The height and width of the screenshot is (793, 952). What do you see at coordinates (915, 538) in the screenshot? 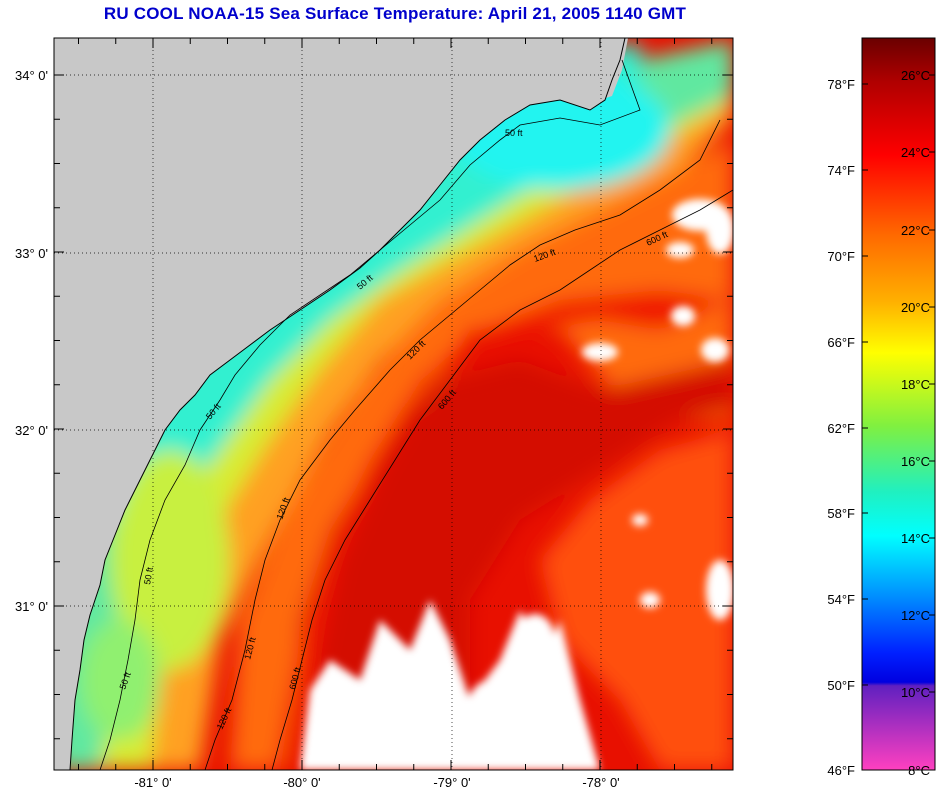
I see `colorbar-celsius-label: 14°C` at bounding box center [915, 538].